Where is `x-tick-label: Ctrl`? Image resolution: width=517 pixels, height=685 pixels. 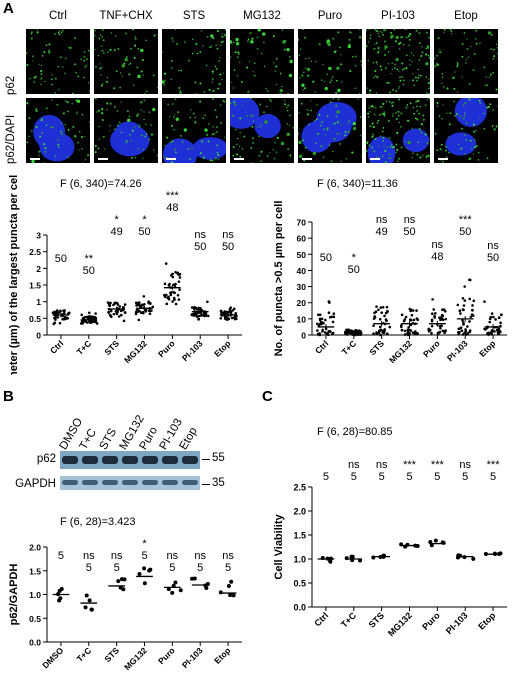 x-tick-label: Ctrl is located at coordinates (56, 346).